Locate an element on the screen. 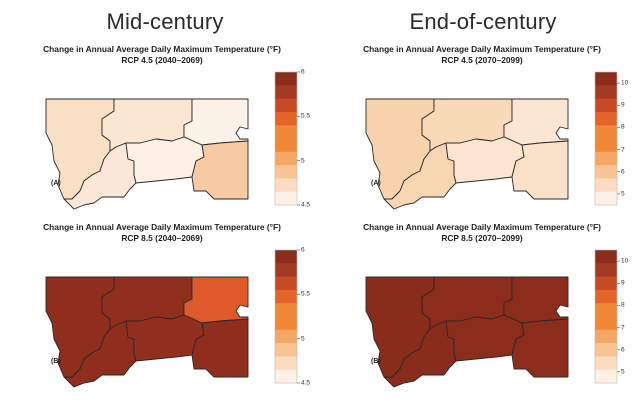 This screenshot has height=414, width=640. panel-label: (B) is located at coordinates (376, 361).